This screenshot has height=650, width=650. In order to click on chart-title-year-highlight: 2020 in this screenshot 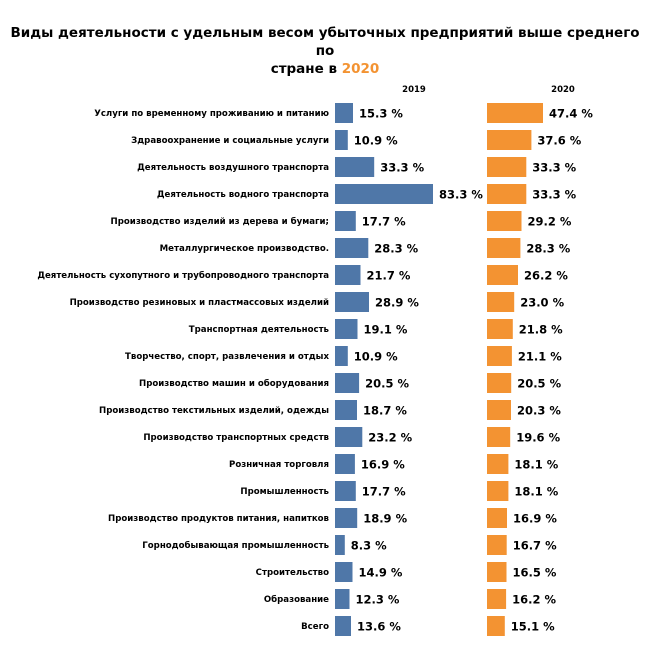, I will do `click(360, 69)`.